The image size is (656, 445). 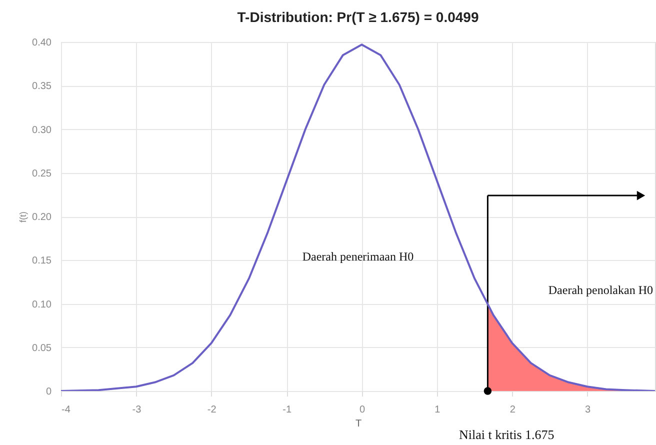 What do you see at coordinates (588, 410) in the screenshot?
I see `x-tick-label: 3` at bounding box center [588, 410].